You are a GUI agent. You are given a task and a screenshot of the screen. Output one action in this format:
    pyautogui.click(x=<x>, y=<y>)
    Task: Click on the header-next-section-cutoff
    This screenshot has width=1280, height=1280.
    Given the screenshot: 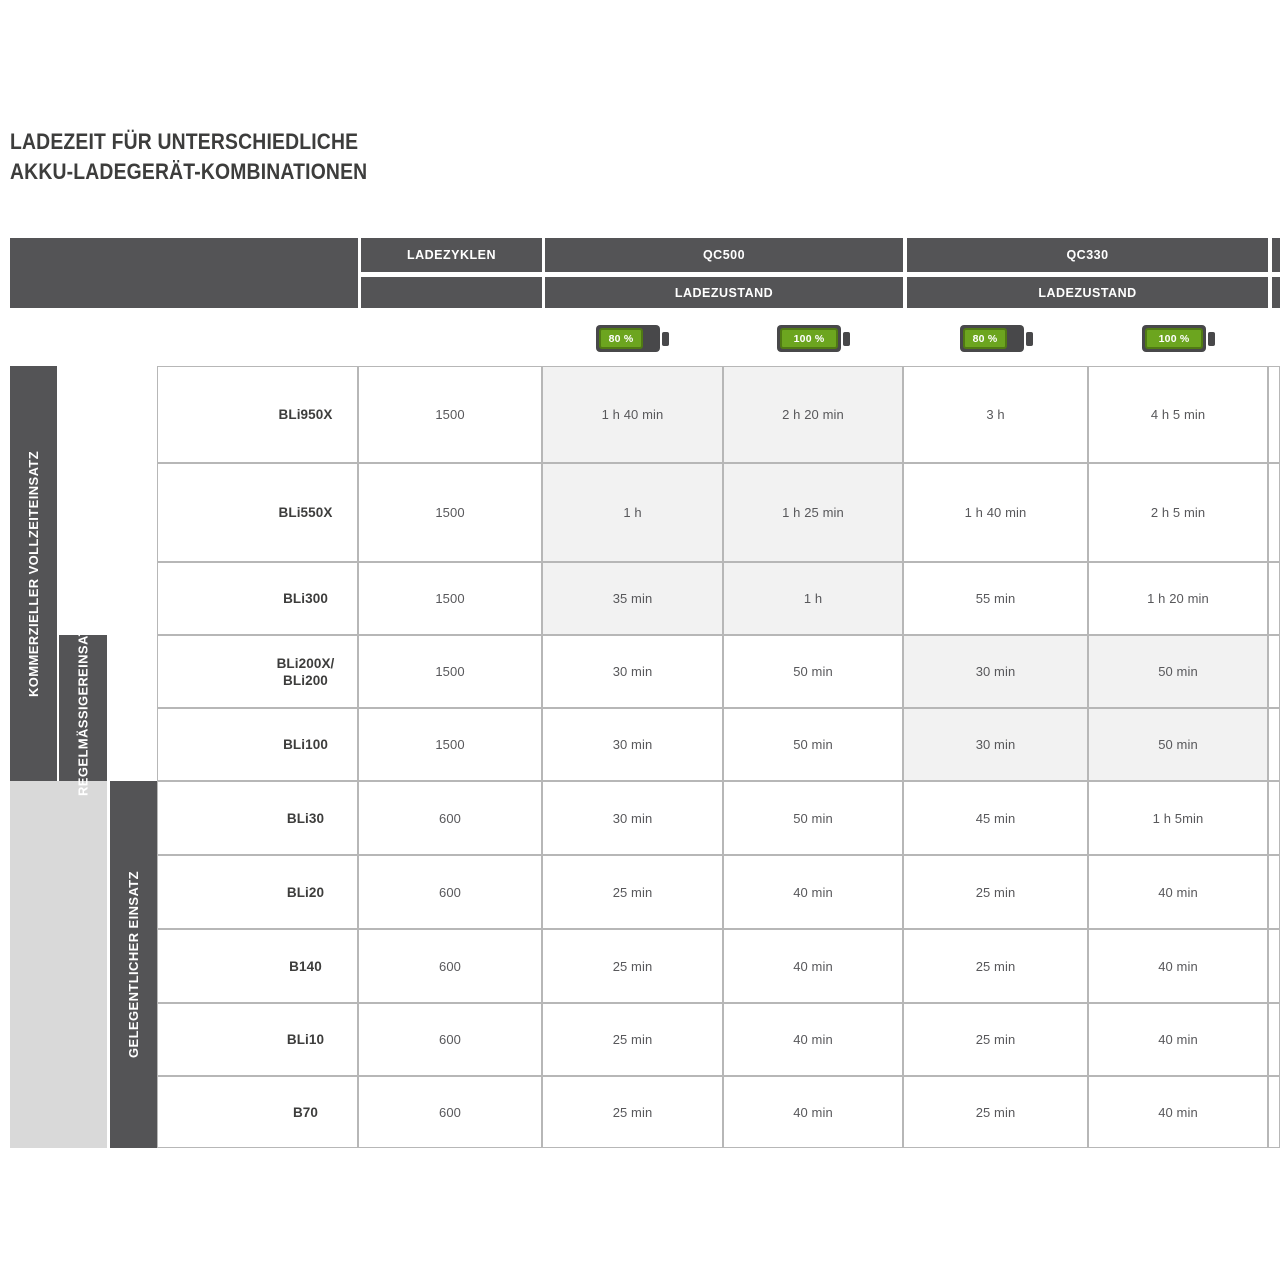 What is the action you would take?
    pyautogui.click(x=1276, y=255)
    